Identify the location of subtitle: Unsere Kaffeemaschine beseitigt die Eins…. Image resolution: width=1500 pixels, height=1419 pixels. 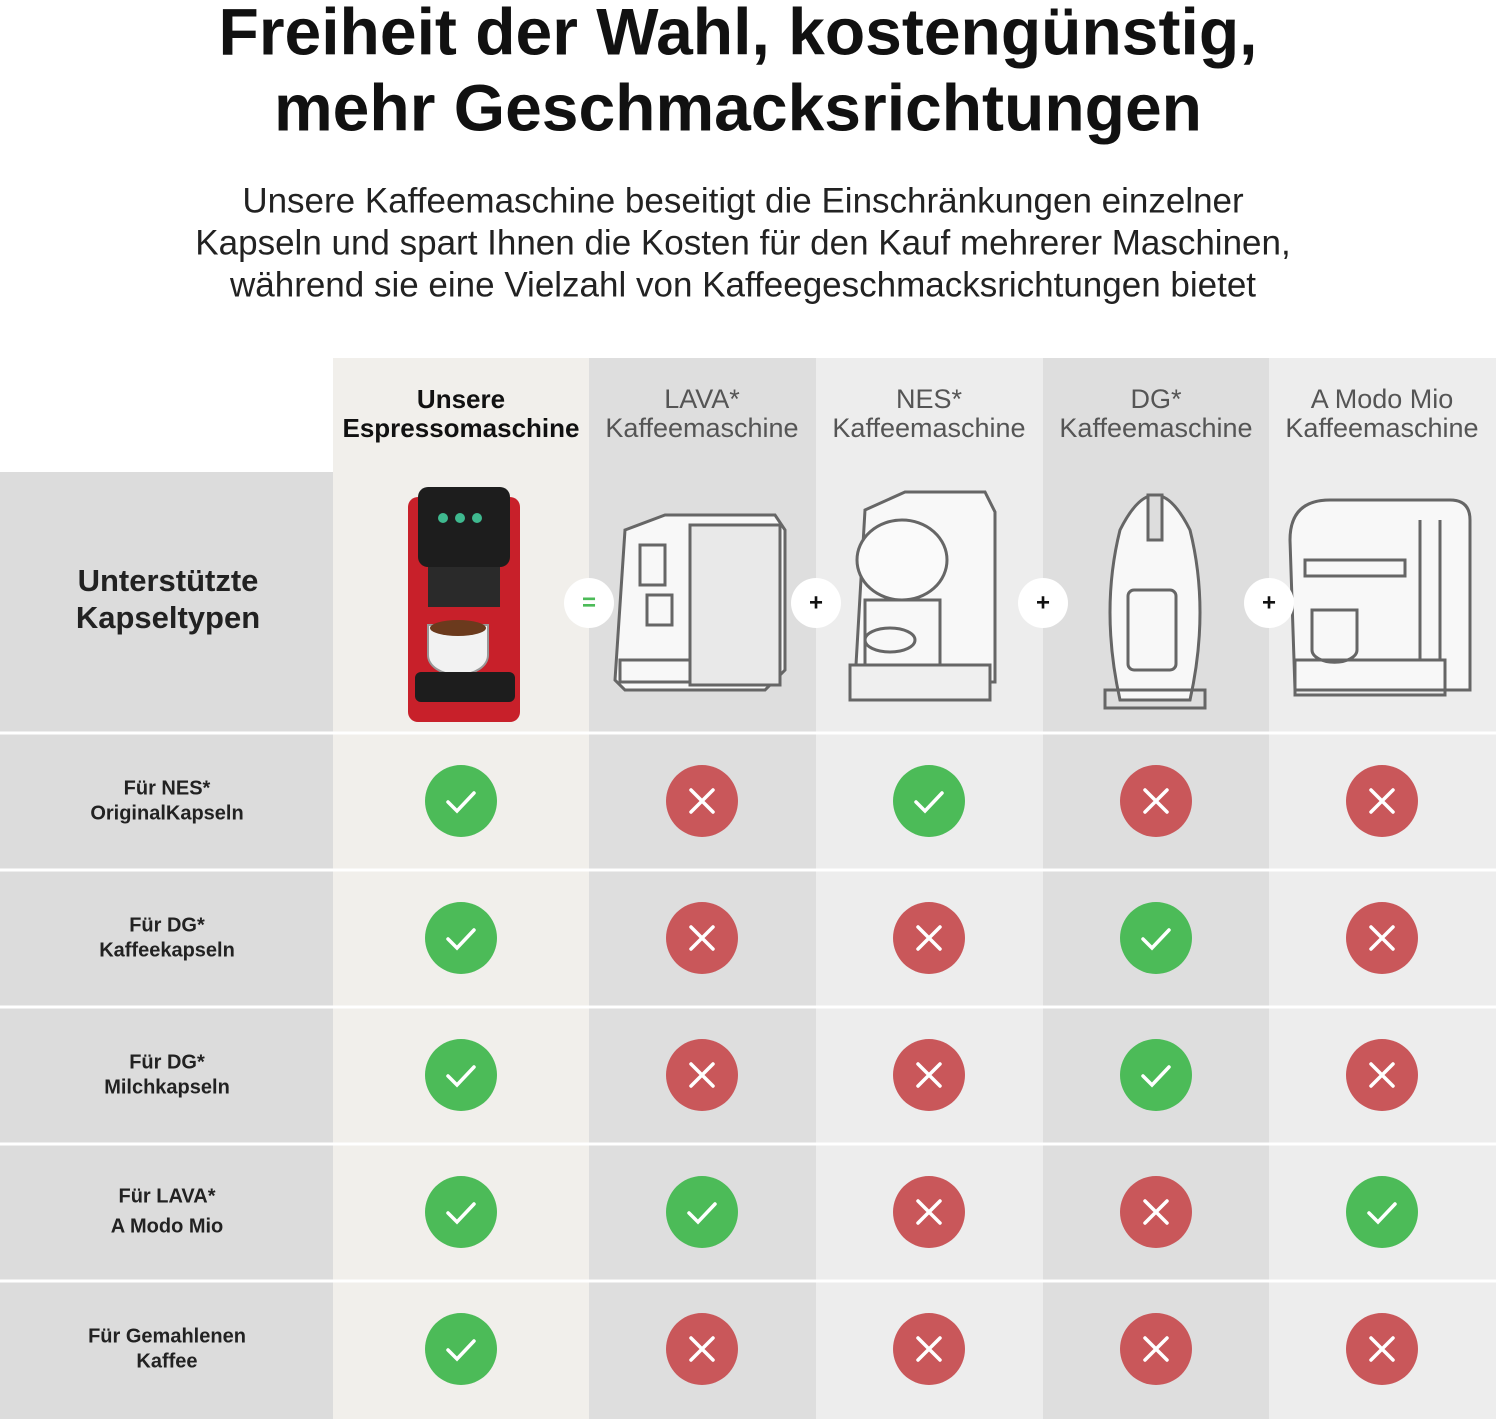
(743, 200).